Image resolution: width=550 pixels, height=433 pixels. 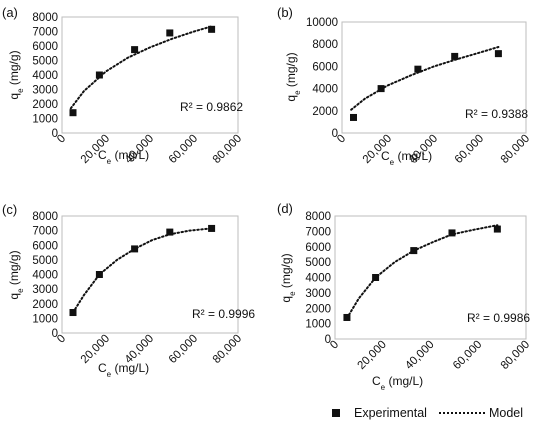 What do you see at coordinates (45, 232) in the screenshot?
I see `panel-c-y-tick-label: 7000` at bounding box center [45, 232].